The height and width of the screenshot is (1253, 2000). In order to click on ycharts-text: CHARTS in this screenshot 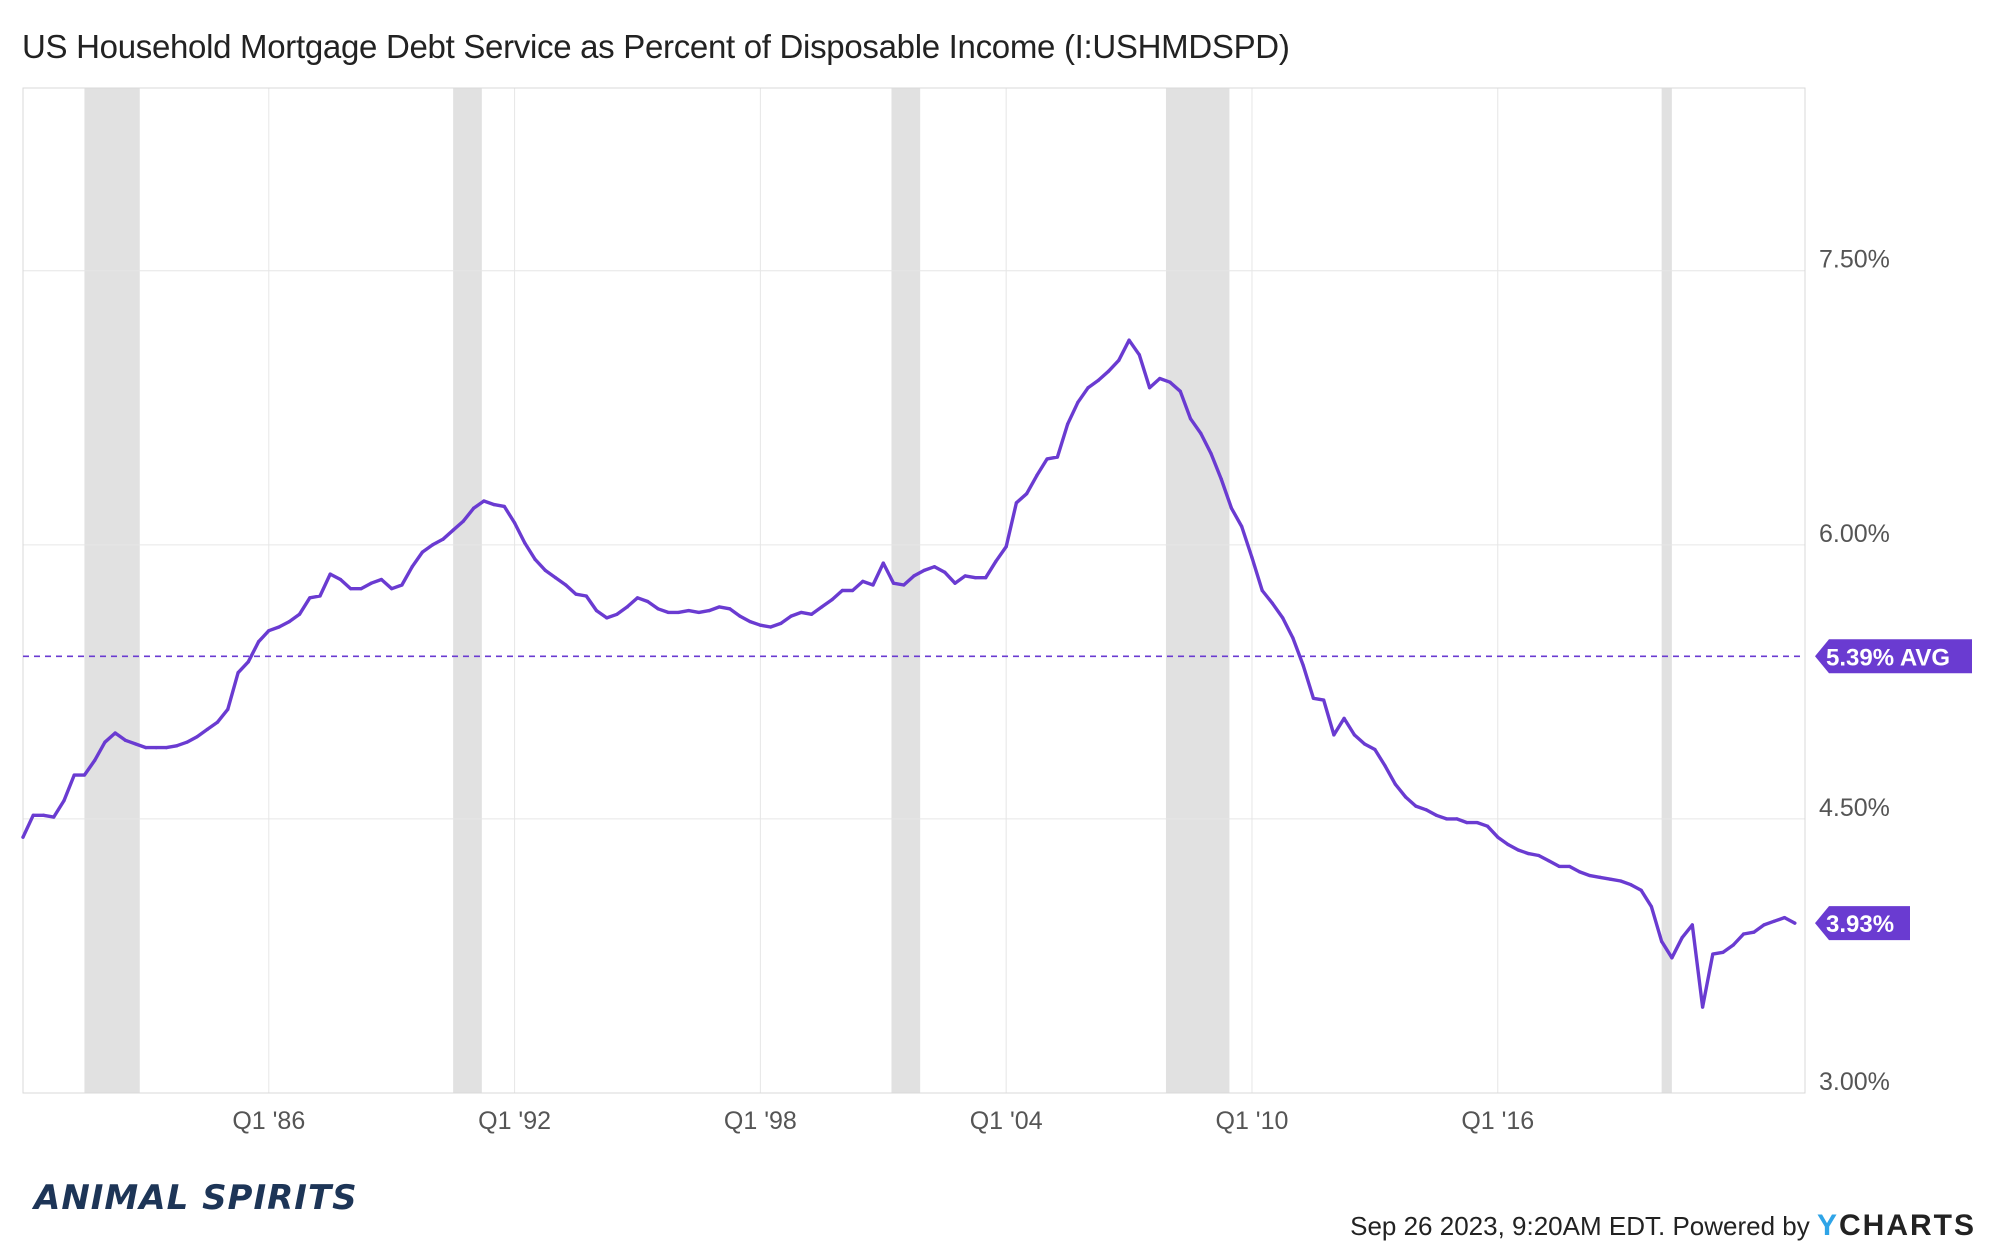, I will do `click(1907, 1225)`.